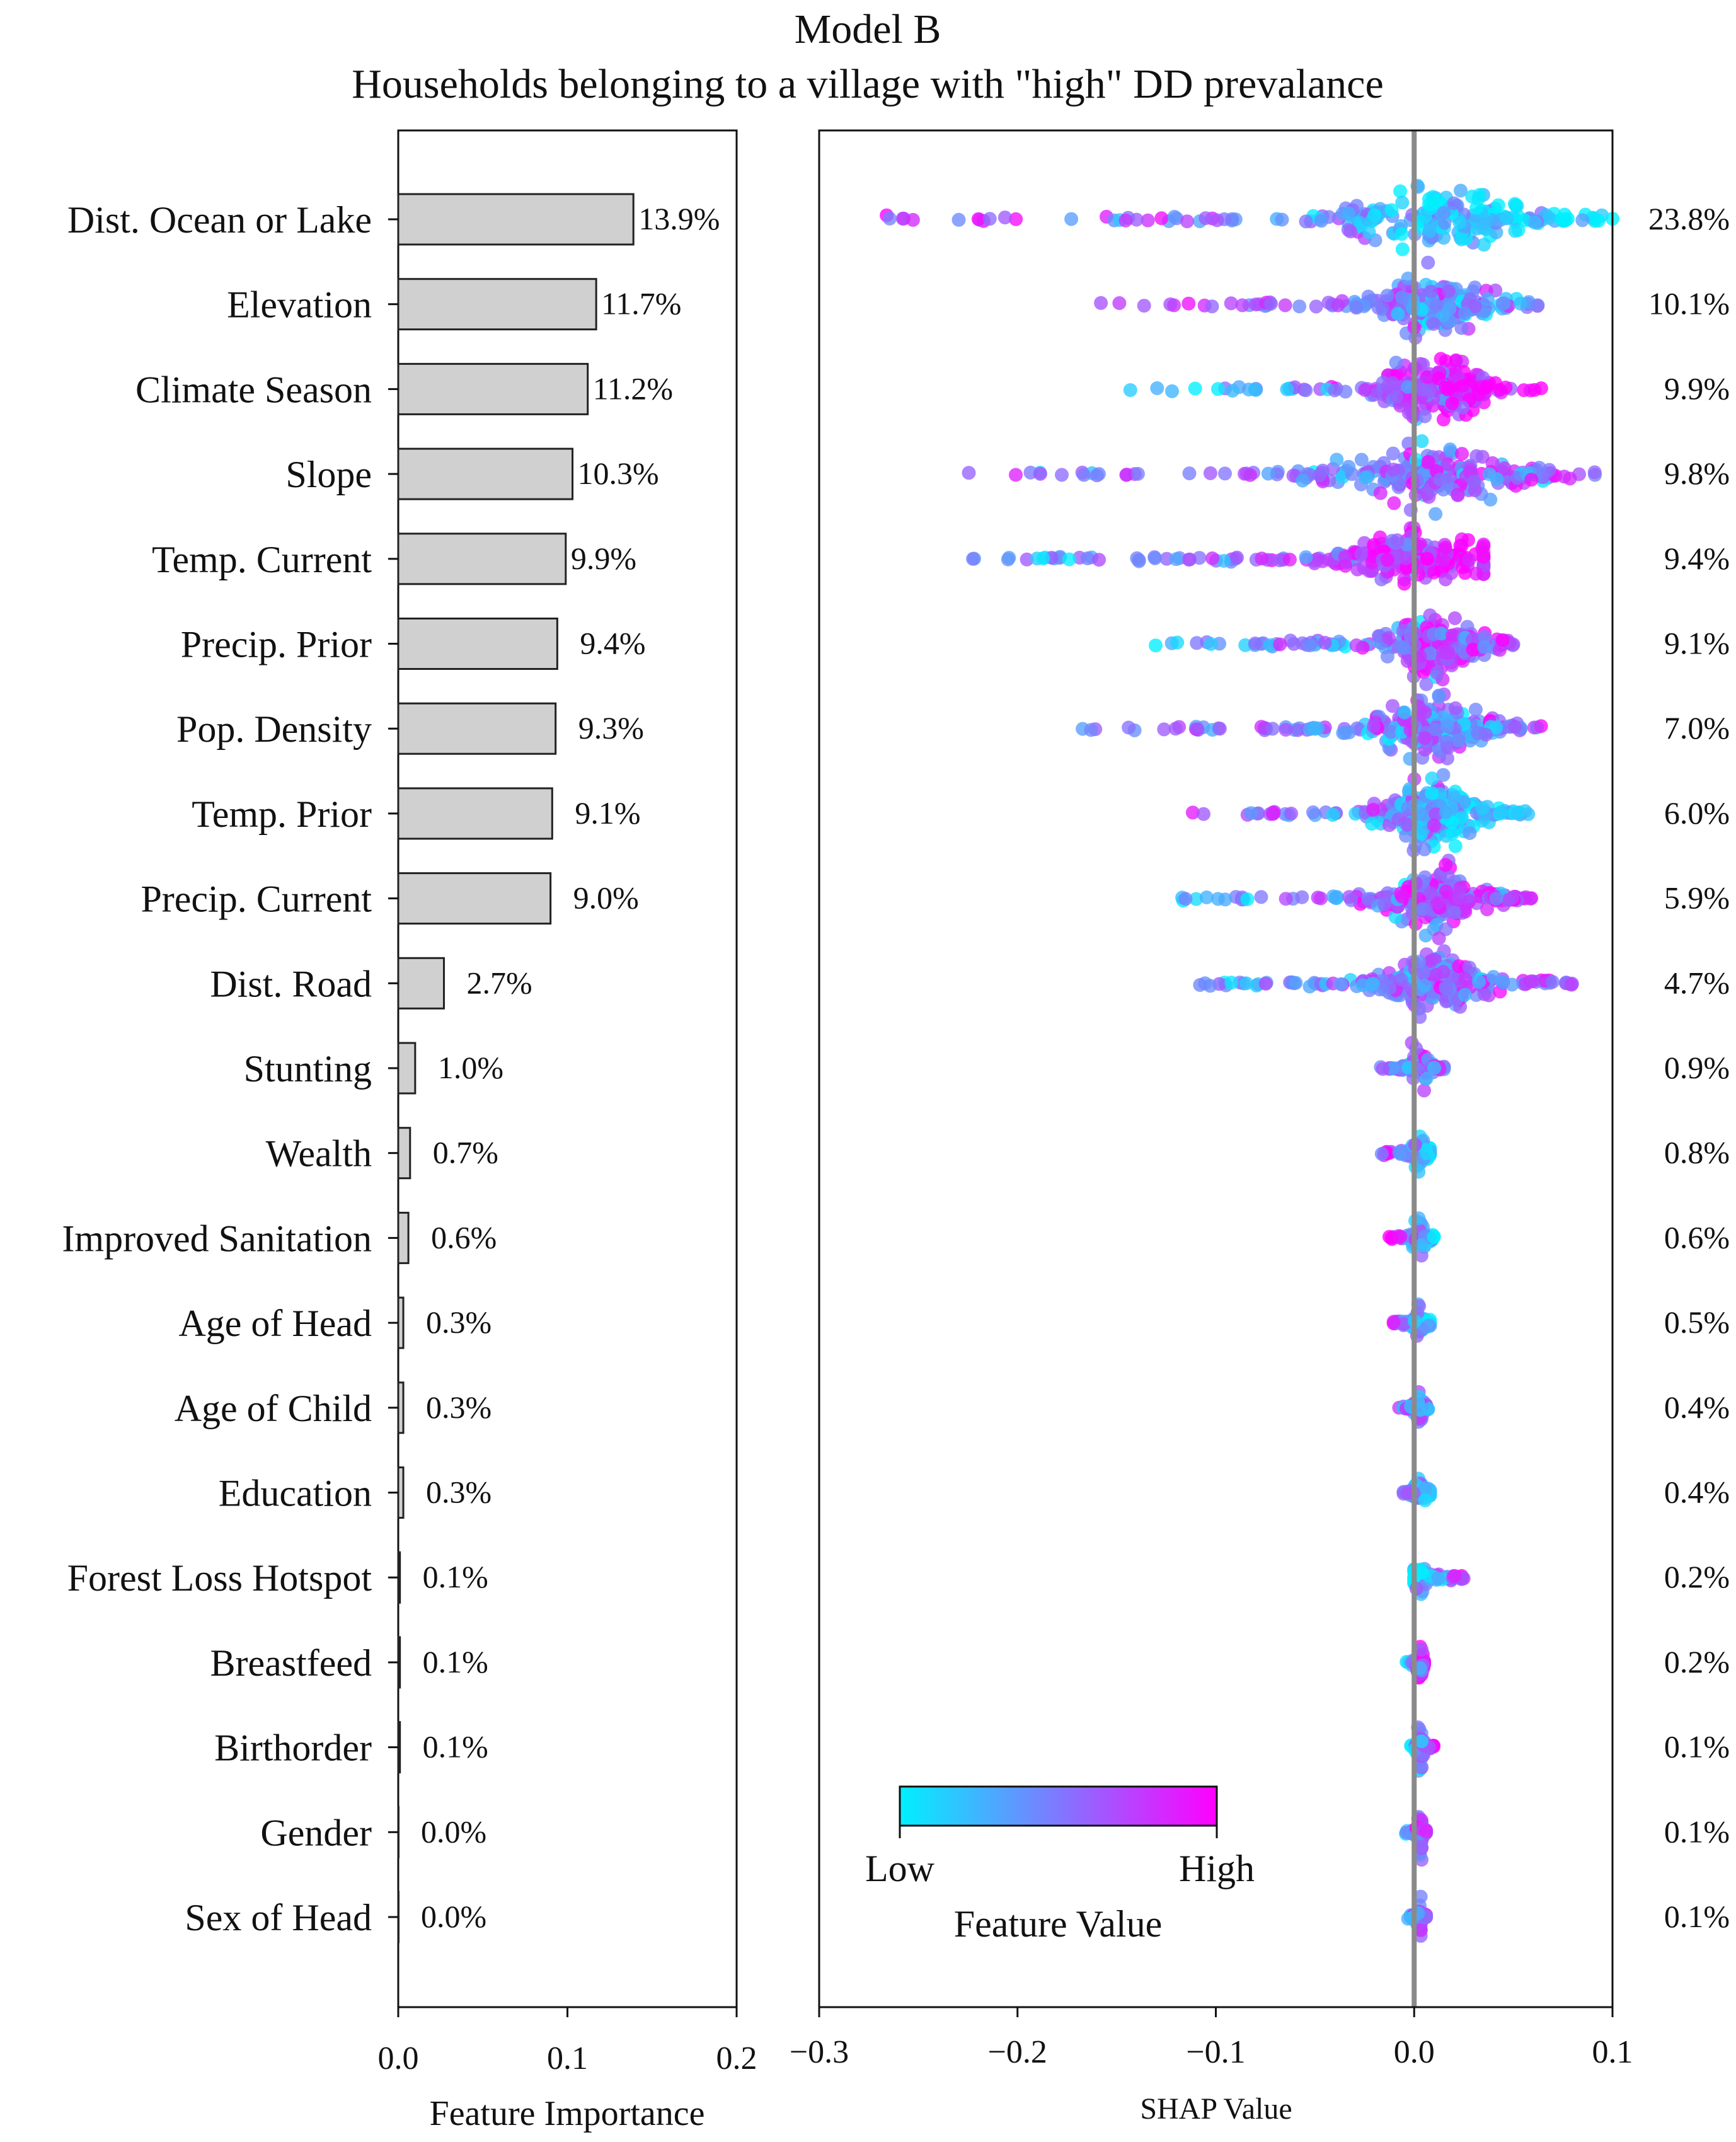 This screenshot has width=1736, height=2142. Describe the element at coordinates (1697, 813) in the screenshot. I see `shap-share-label: 6.0%` at that location.